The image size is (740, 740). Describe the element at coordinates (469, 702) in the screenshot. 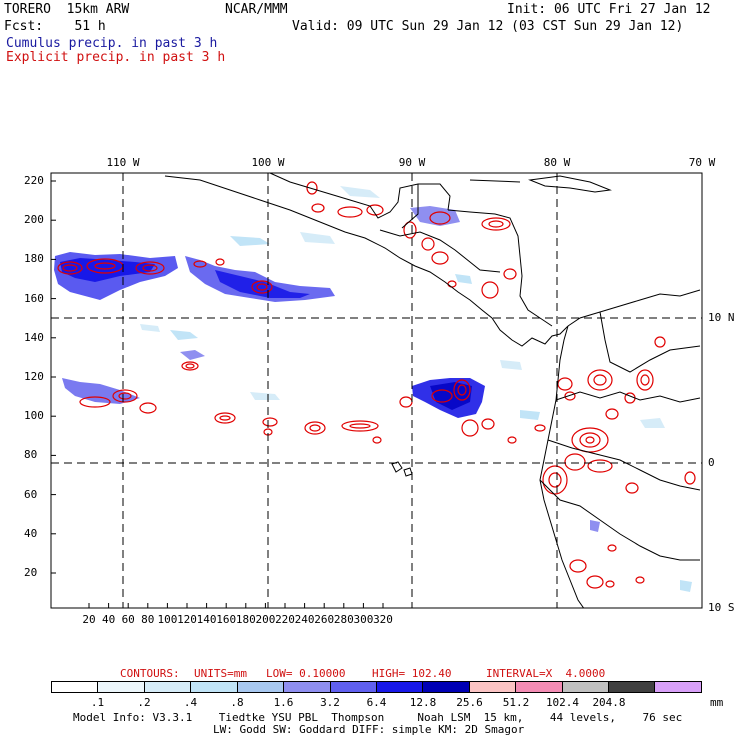

I see `legend-label: 25.6` at that location.